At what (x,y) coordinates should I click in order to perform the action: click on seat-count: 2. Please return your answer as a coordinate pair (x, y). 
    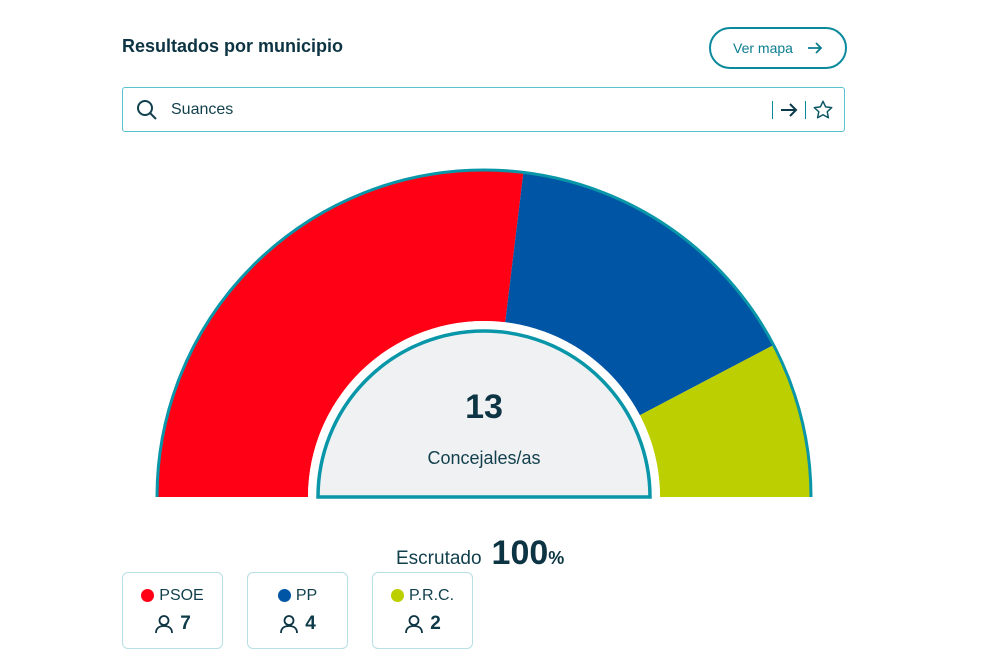
    Looking at the image, I should click on (435, 623).